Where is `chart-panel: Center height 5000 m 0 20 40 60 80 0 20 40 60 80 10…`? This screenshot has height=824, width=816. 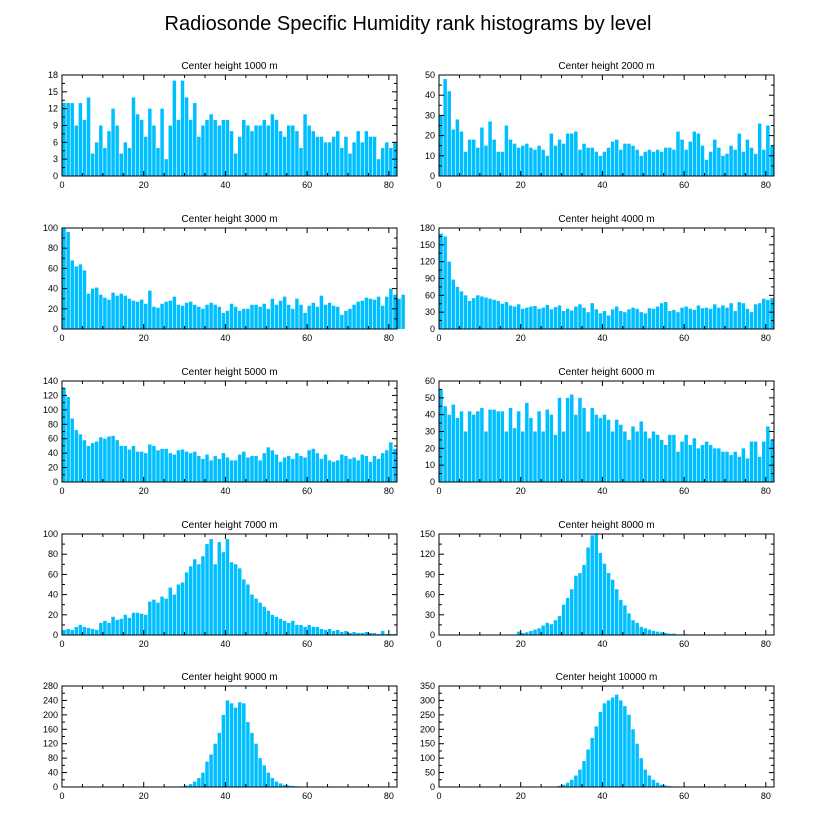 chart-panel: Center height 5000 m 0 20 40 60 80 0 20 40 60 80 10… is located at coordinates (220, 431).